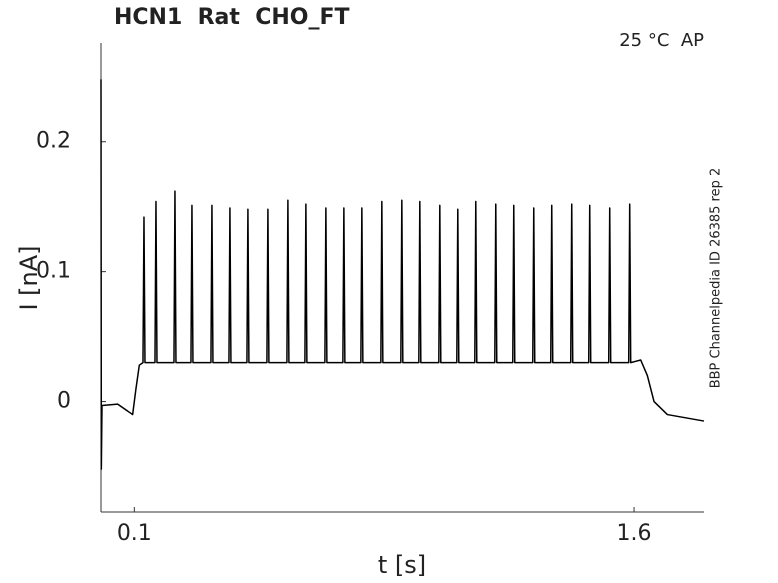 This screenshot has width=778, height=583. Describe the element at coordinates (402, 565) in the screenshot. I see `x-axis-label: t [s]` at that location.